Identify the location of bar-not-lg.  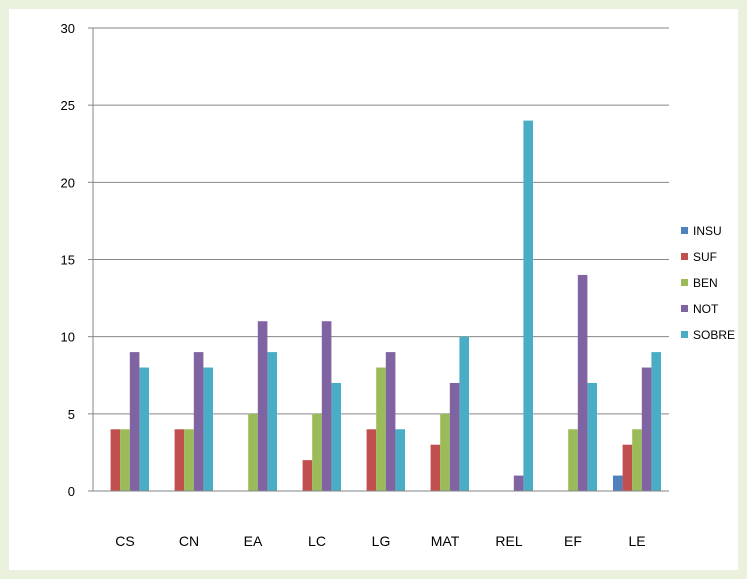
(390, 421).